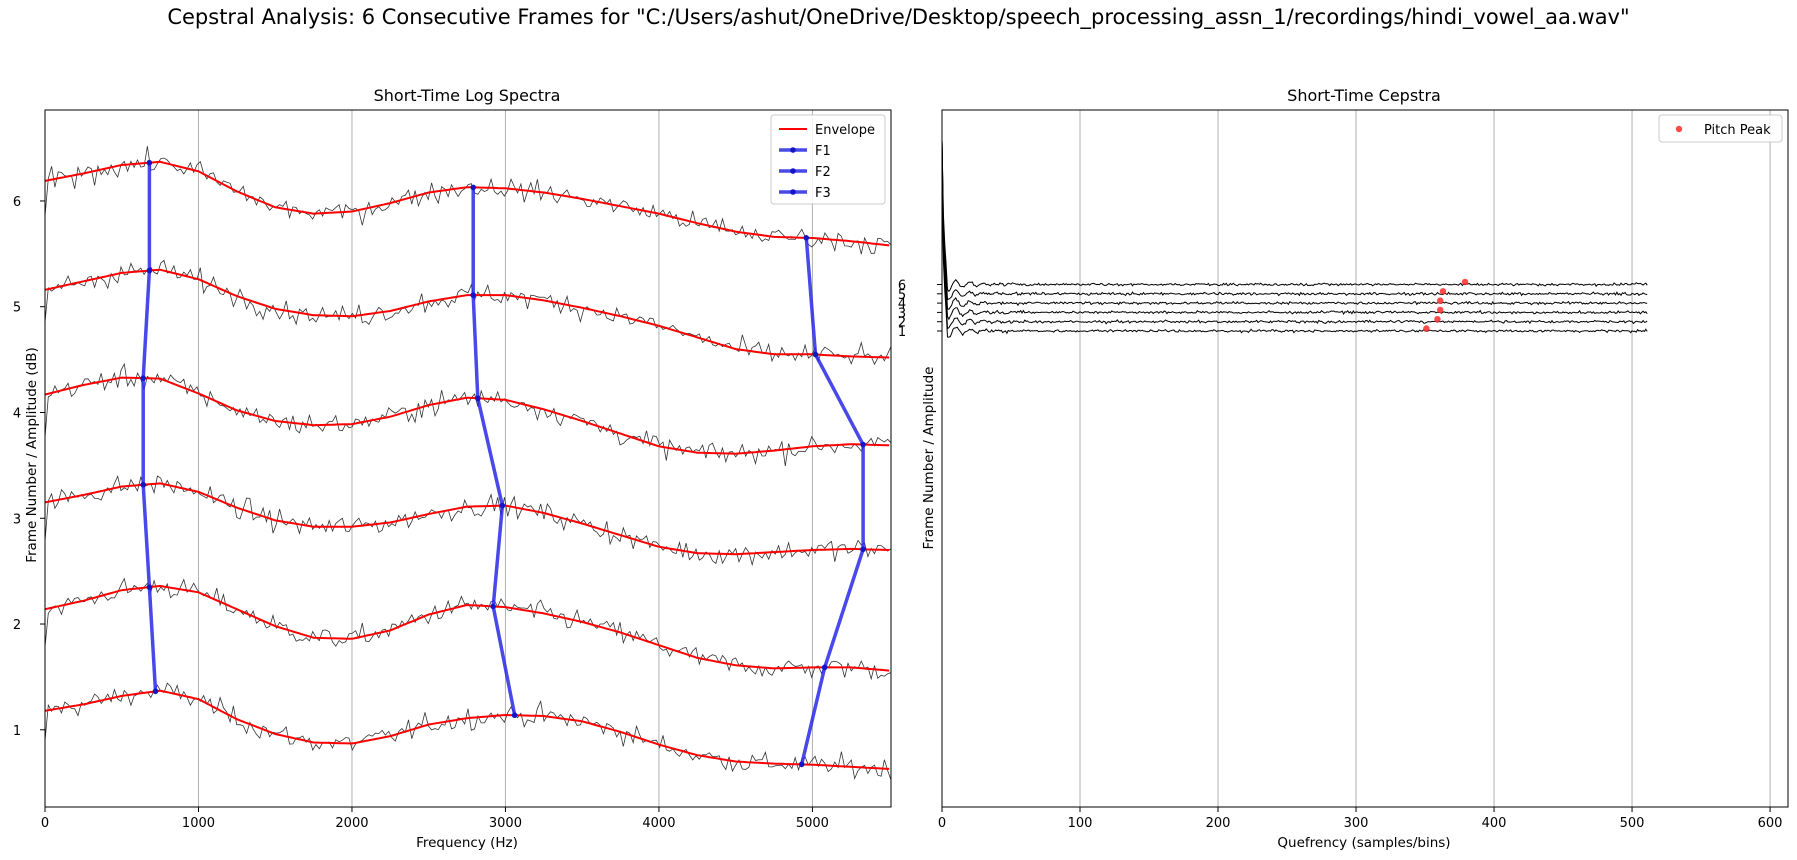 The height and width of the screenshot is (860, 1797). I want to click on x-tick-label: 400, so click(1494, 823).